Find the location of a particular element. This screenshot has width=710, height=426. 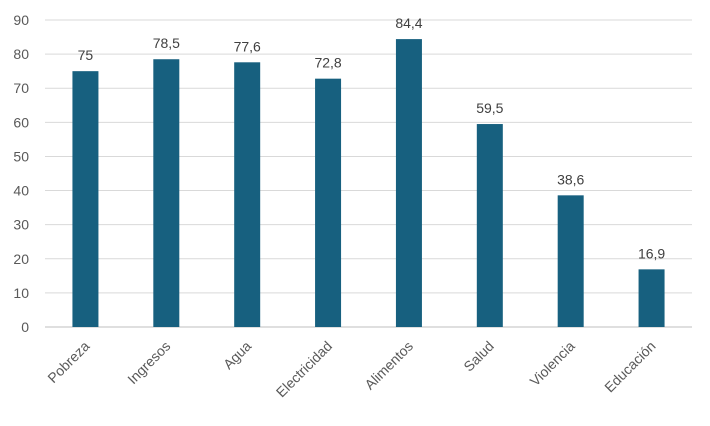

bar-agua is located at coordinates (247, 194).